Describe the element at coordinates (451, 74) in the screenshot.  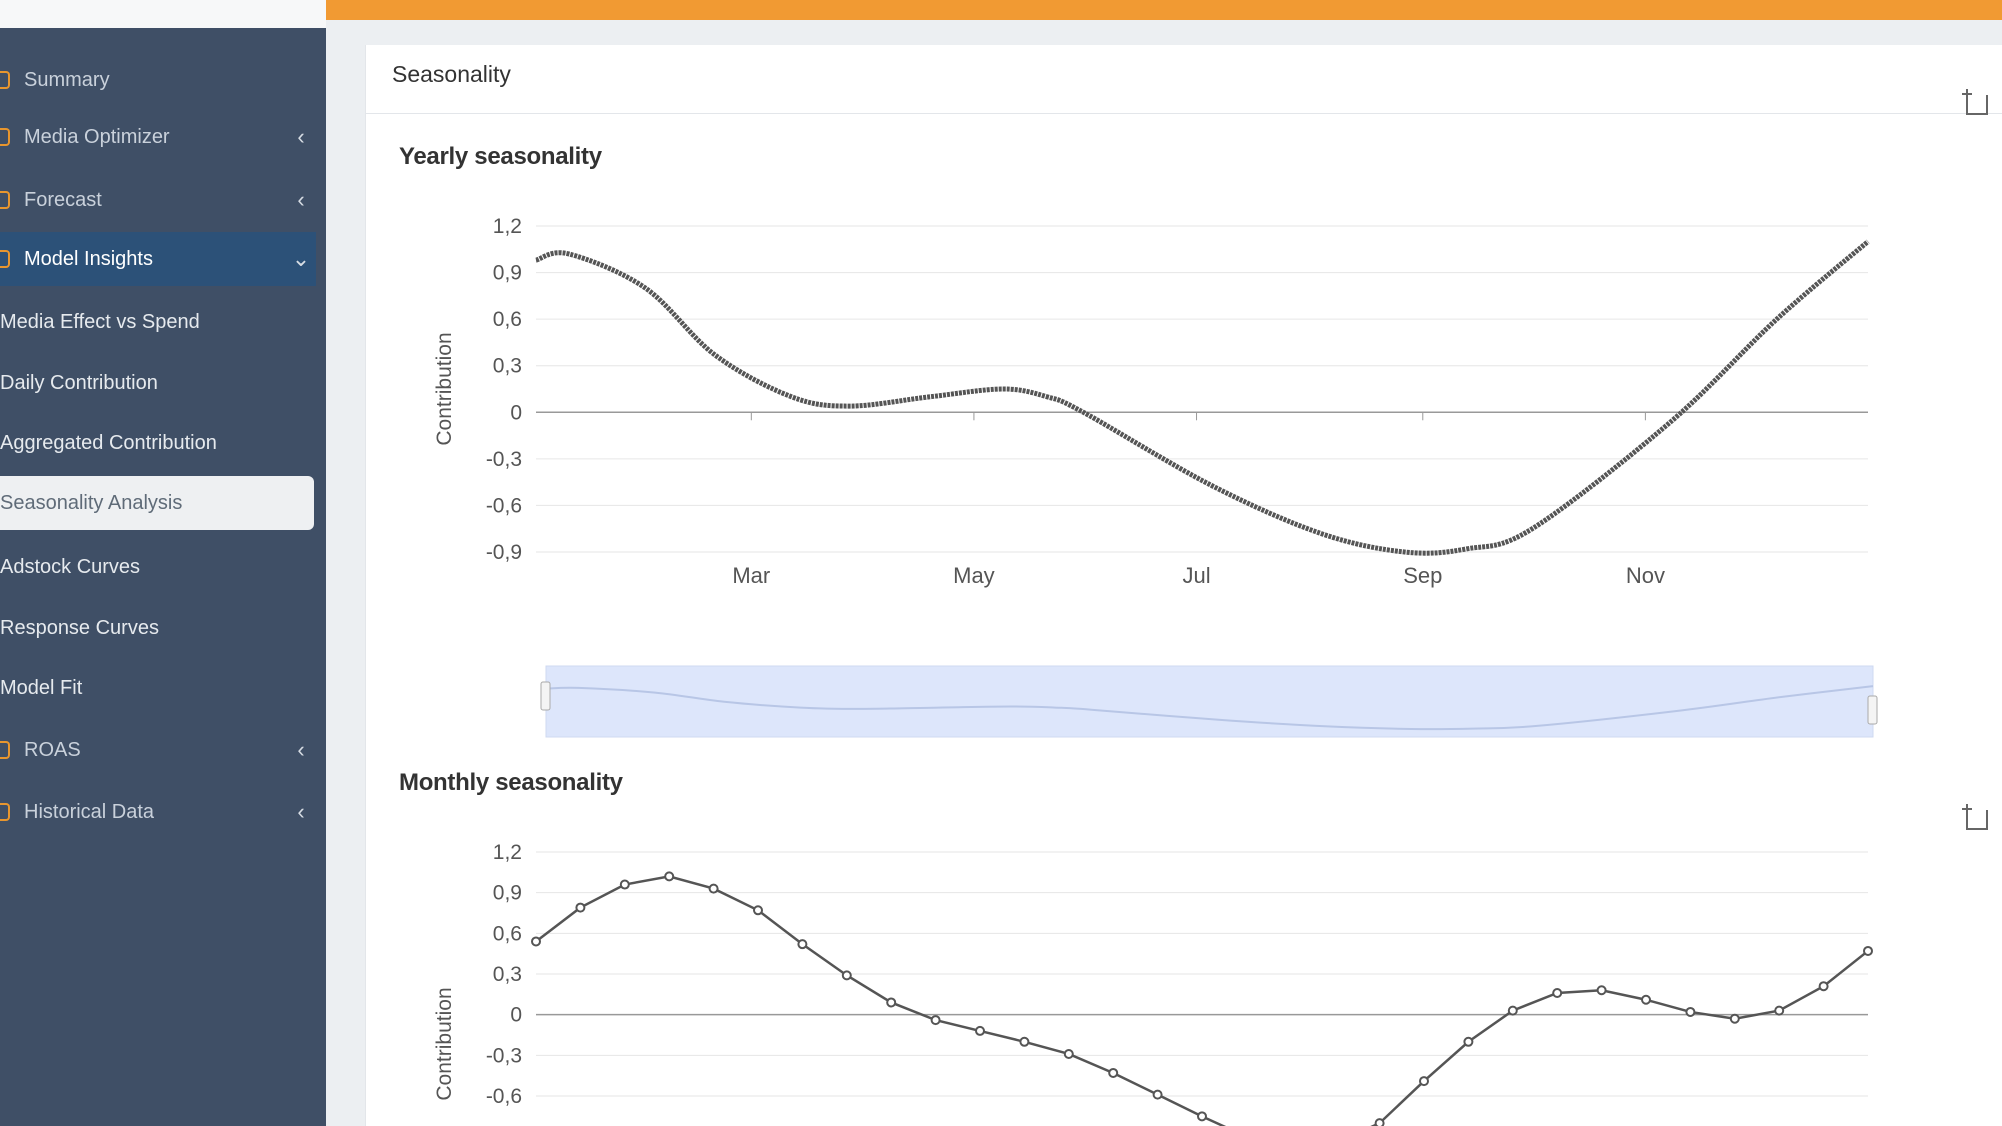
I see `card-title: Seasonality` at that location.